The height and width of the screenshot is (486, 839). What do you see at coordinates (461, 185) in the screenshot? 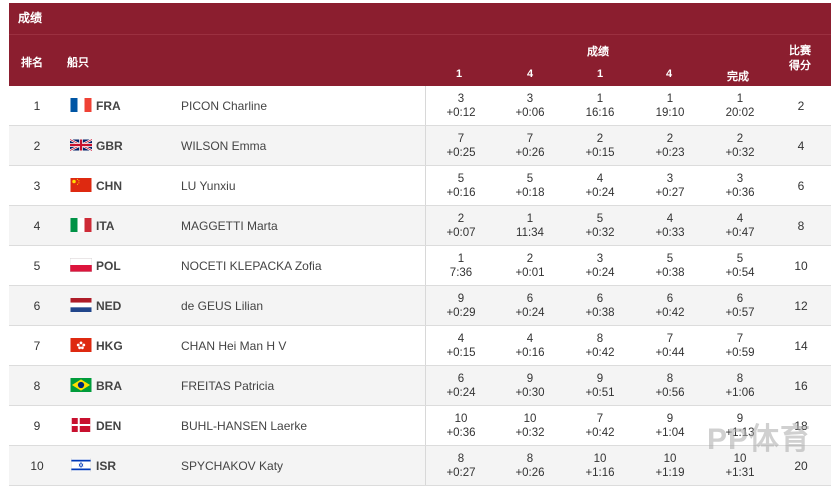
I see `race-result-cell: 5 +0:16` at bounding box center [461, 185].